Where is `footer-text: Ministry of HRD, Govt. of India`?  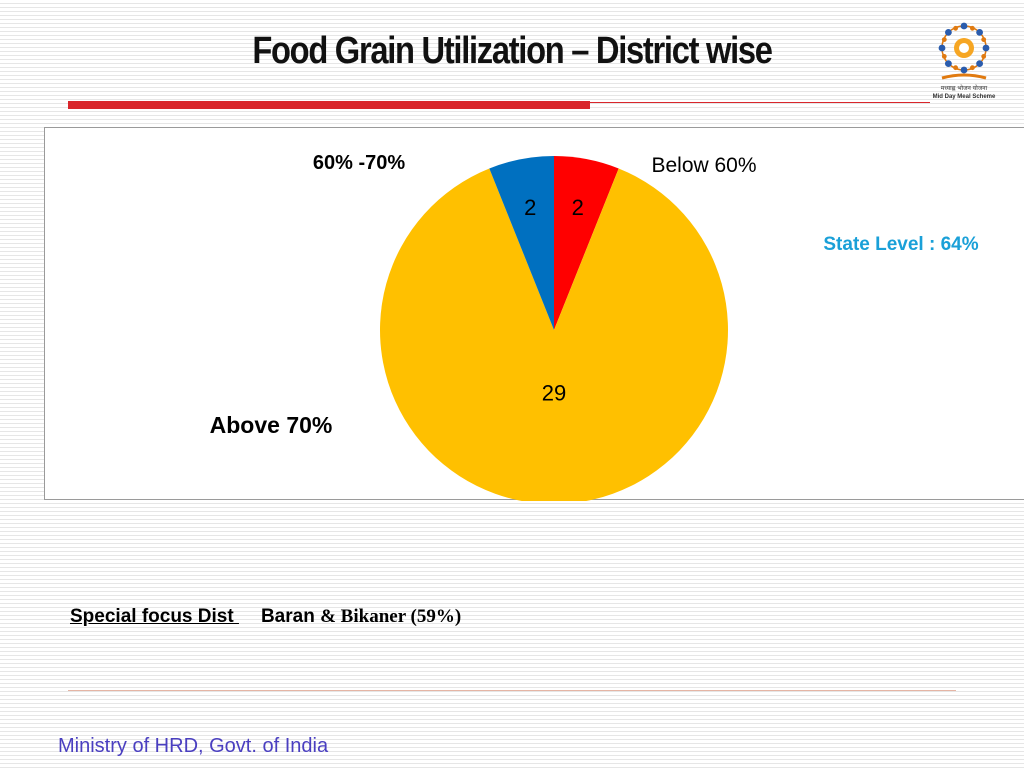 footer-text: Ministry of HRD, Govt. of India is located at coordinates (193, 746).